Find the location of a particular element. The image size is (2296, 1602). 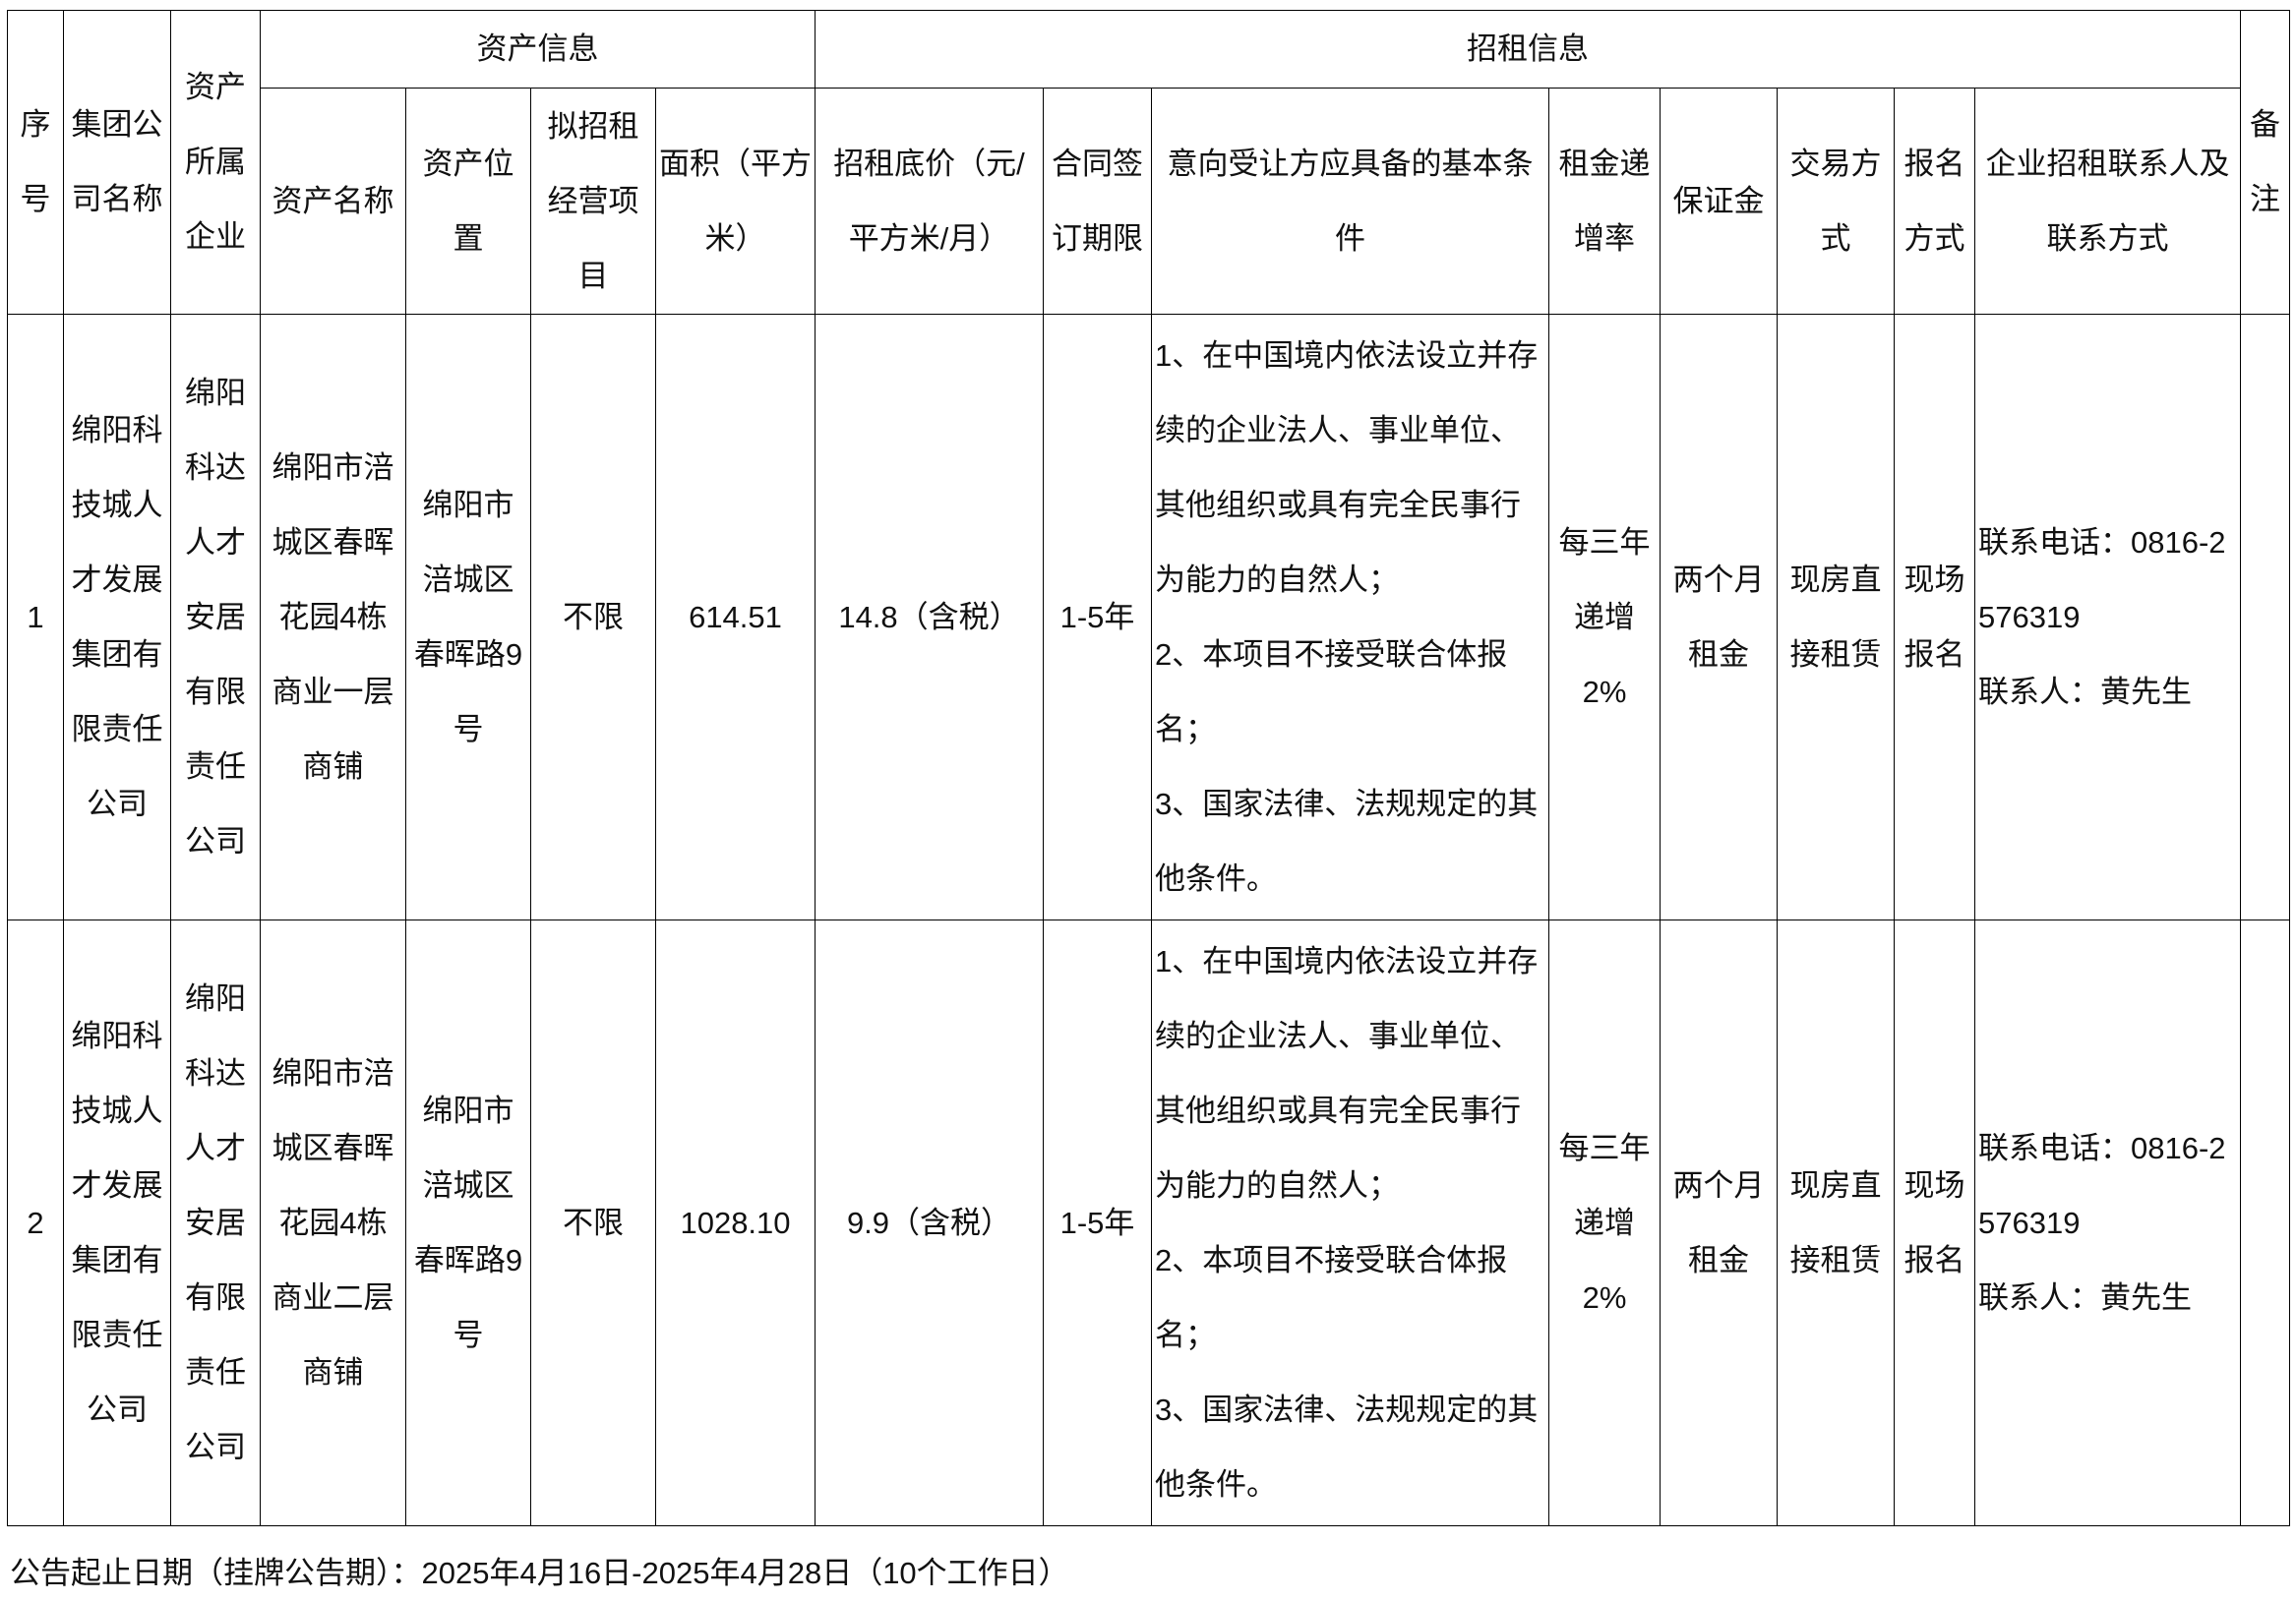

header-remark: 备注 is located at coordinates (2265, 162).